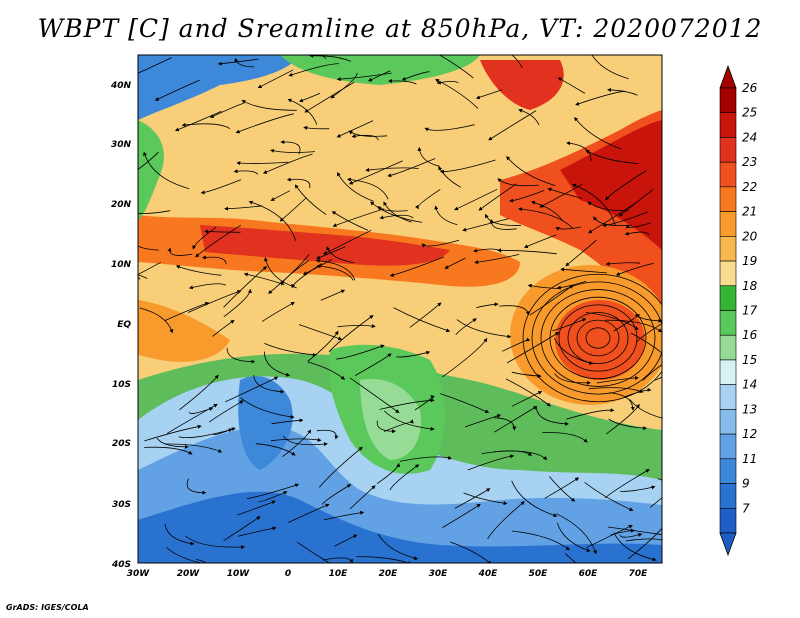 This screenshot has height=618, width=800. I want to click on colorbar-label: 19, so click(749, 261).